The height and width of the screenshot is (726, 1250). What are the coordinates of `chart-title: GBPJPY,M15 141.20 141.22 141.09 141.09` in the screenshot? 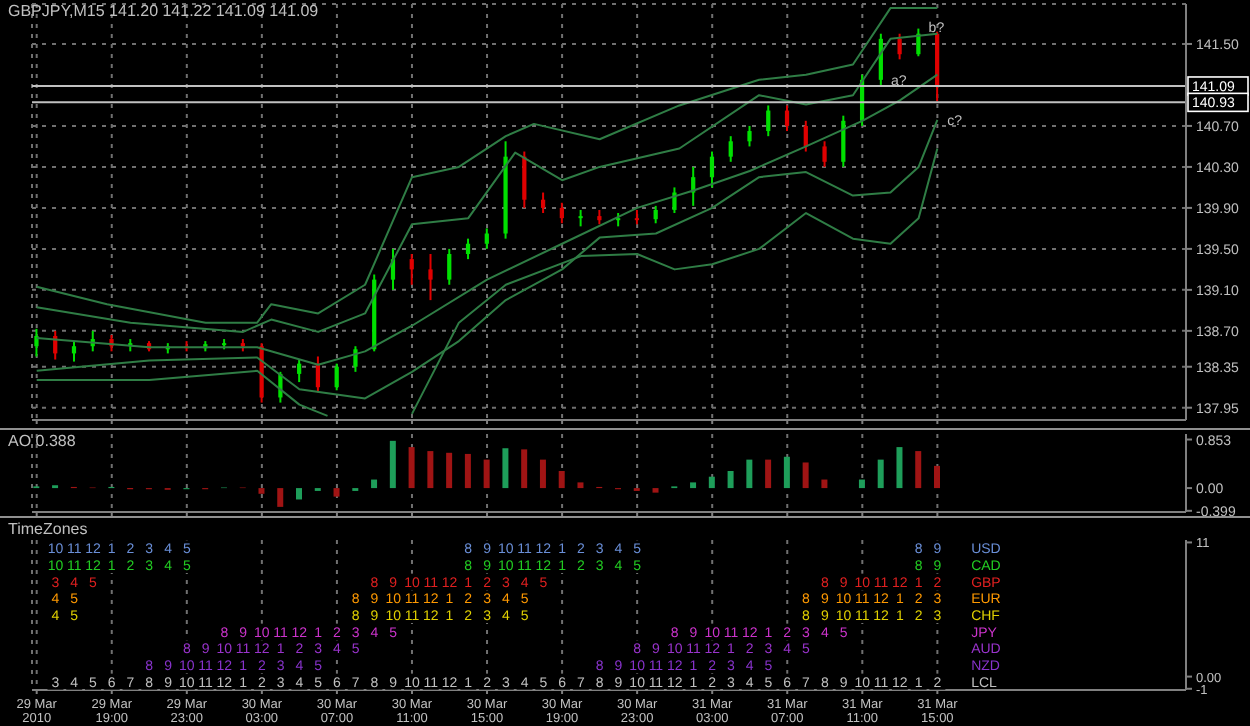 It's located at (163, 11).